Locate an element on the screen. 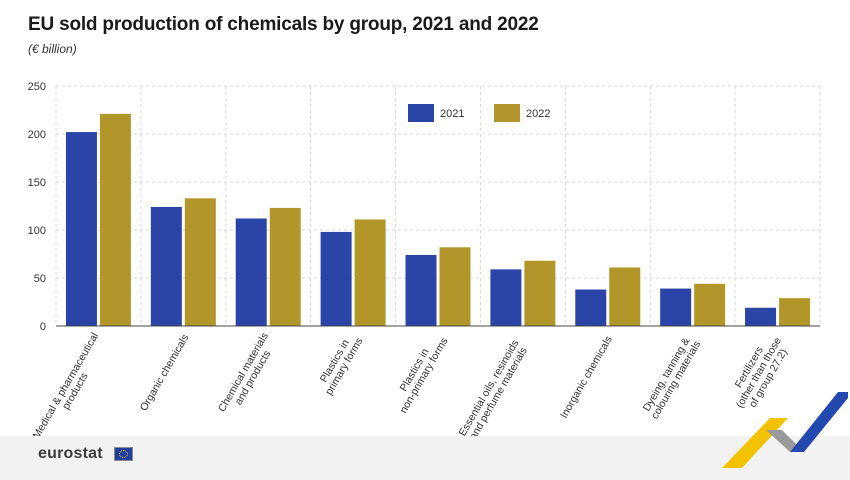 This screenshot has height=480, width=850. footer-band is located at coordinates (425, 458).